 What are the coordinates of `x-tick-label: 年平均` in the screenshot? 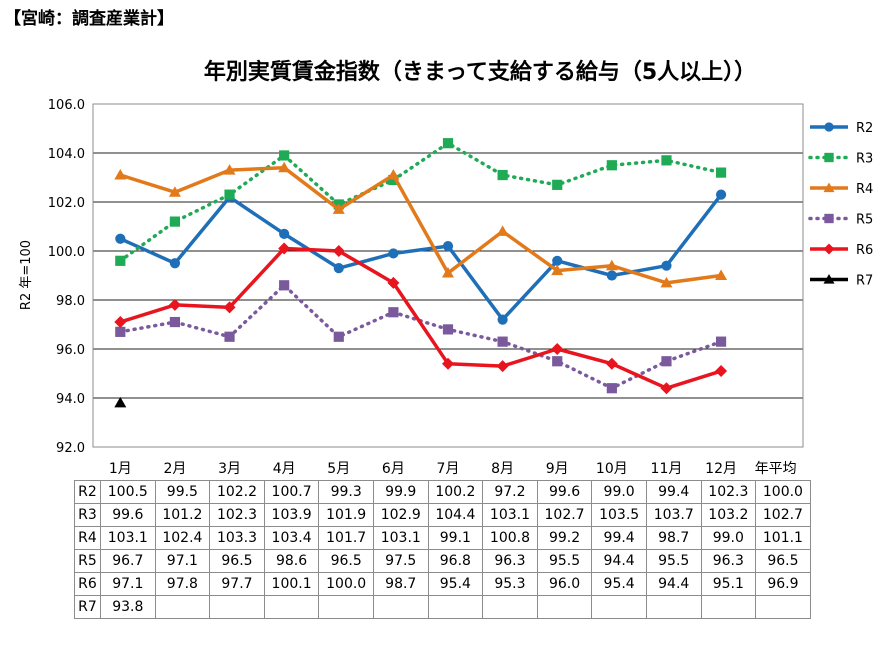 It's located at (776, 469).